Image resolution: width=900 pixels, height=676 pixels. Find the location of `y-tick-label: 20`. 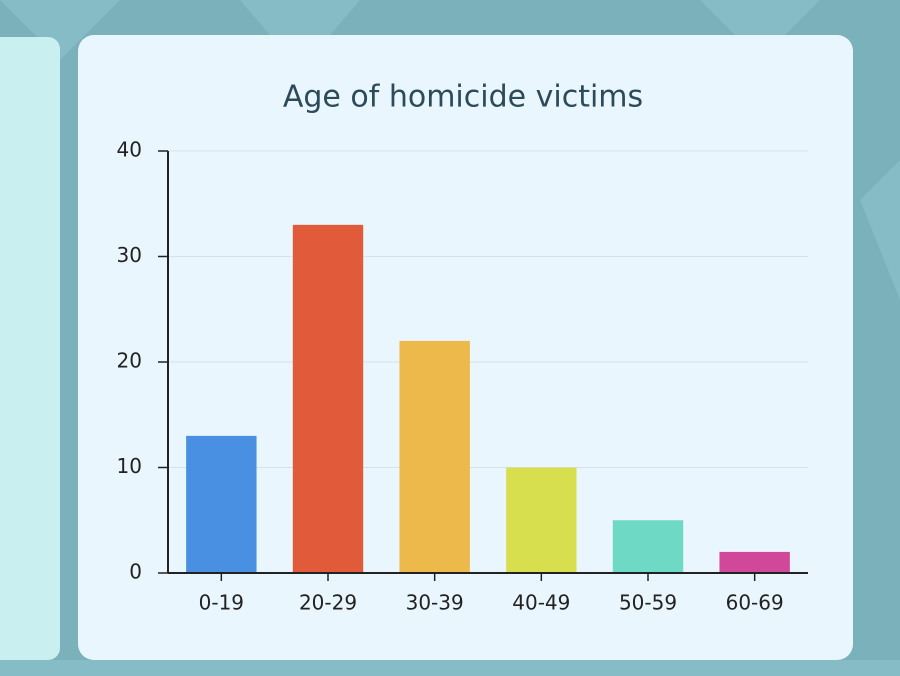

y-tick-label: 20 is located at coordinates (129, 361).